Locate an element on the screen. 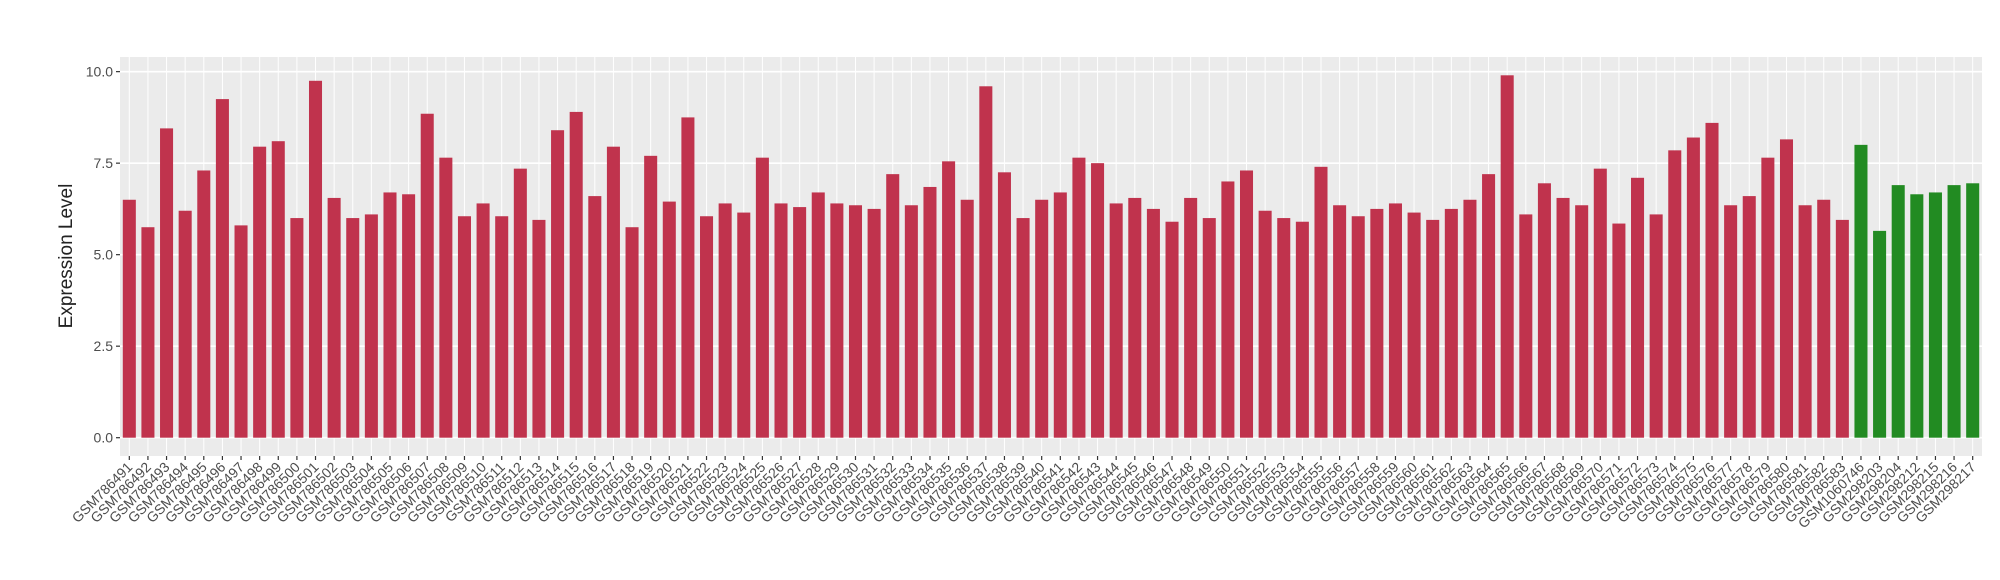 The width and height of the screenshot is (2000, 580). y-axis-label: Expression Level is located at coordinates (66, 256).